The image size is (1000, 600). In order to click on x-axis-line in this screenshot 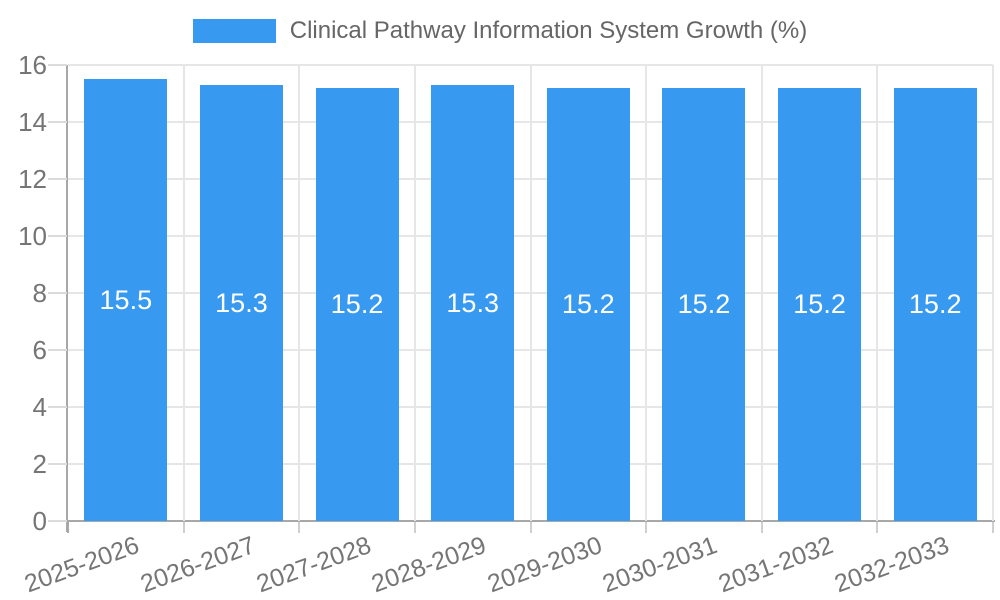, I will do `click(530, 521)`.